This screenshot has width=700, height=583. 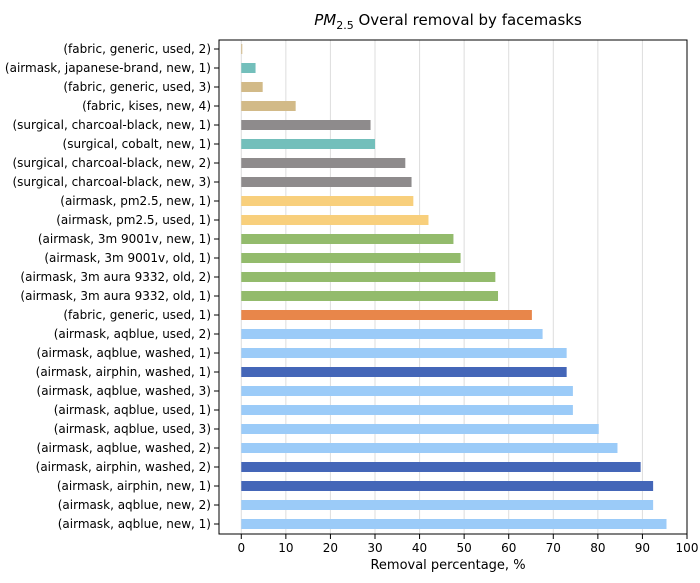 What do you see at coordinates (132, 334) in the screenshot?
I see `y-tick-label-15: (airmask, aqblue, used, 2)` at bounding box center [132, 334].